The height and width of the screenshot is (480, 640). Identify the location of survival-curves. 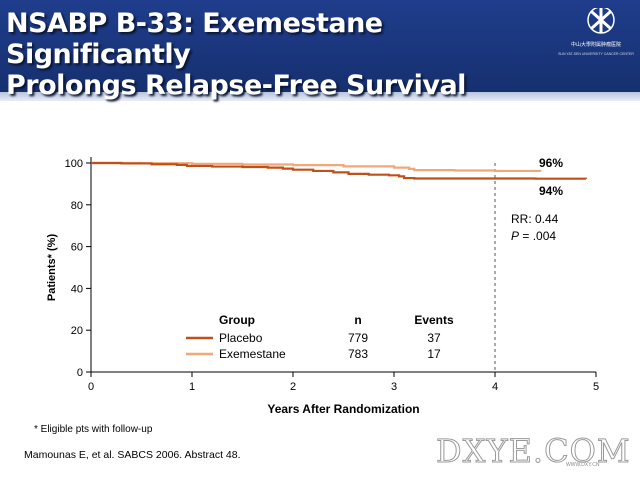
(339, 170).